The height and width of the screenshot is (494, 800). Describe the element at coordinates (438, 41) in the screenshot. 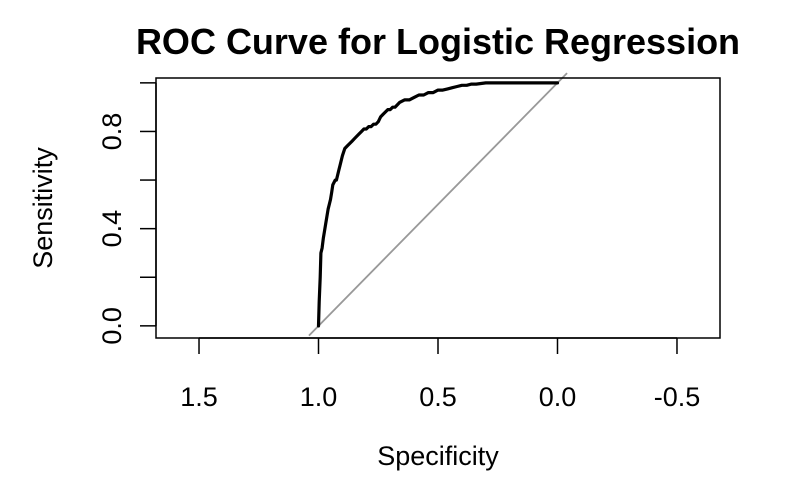

I see `chart-title: ROC Curve for Logistic Regression` at that location.